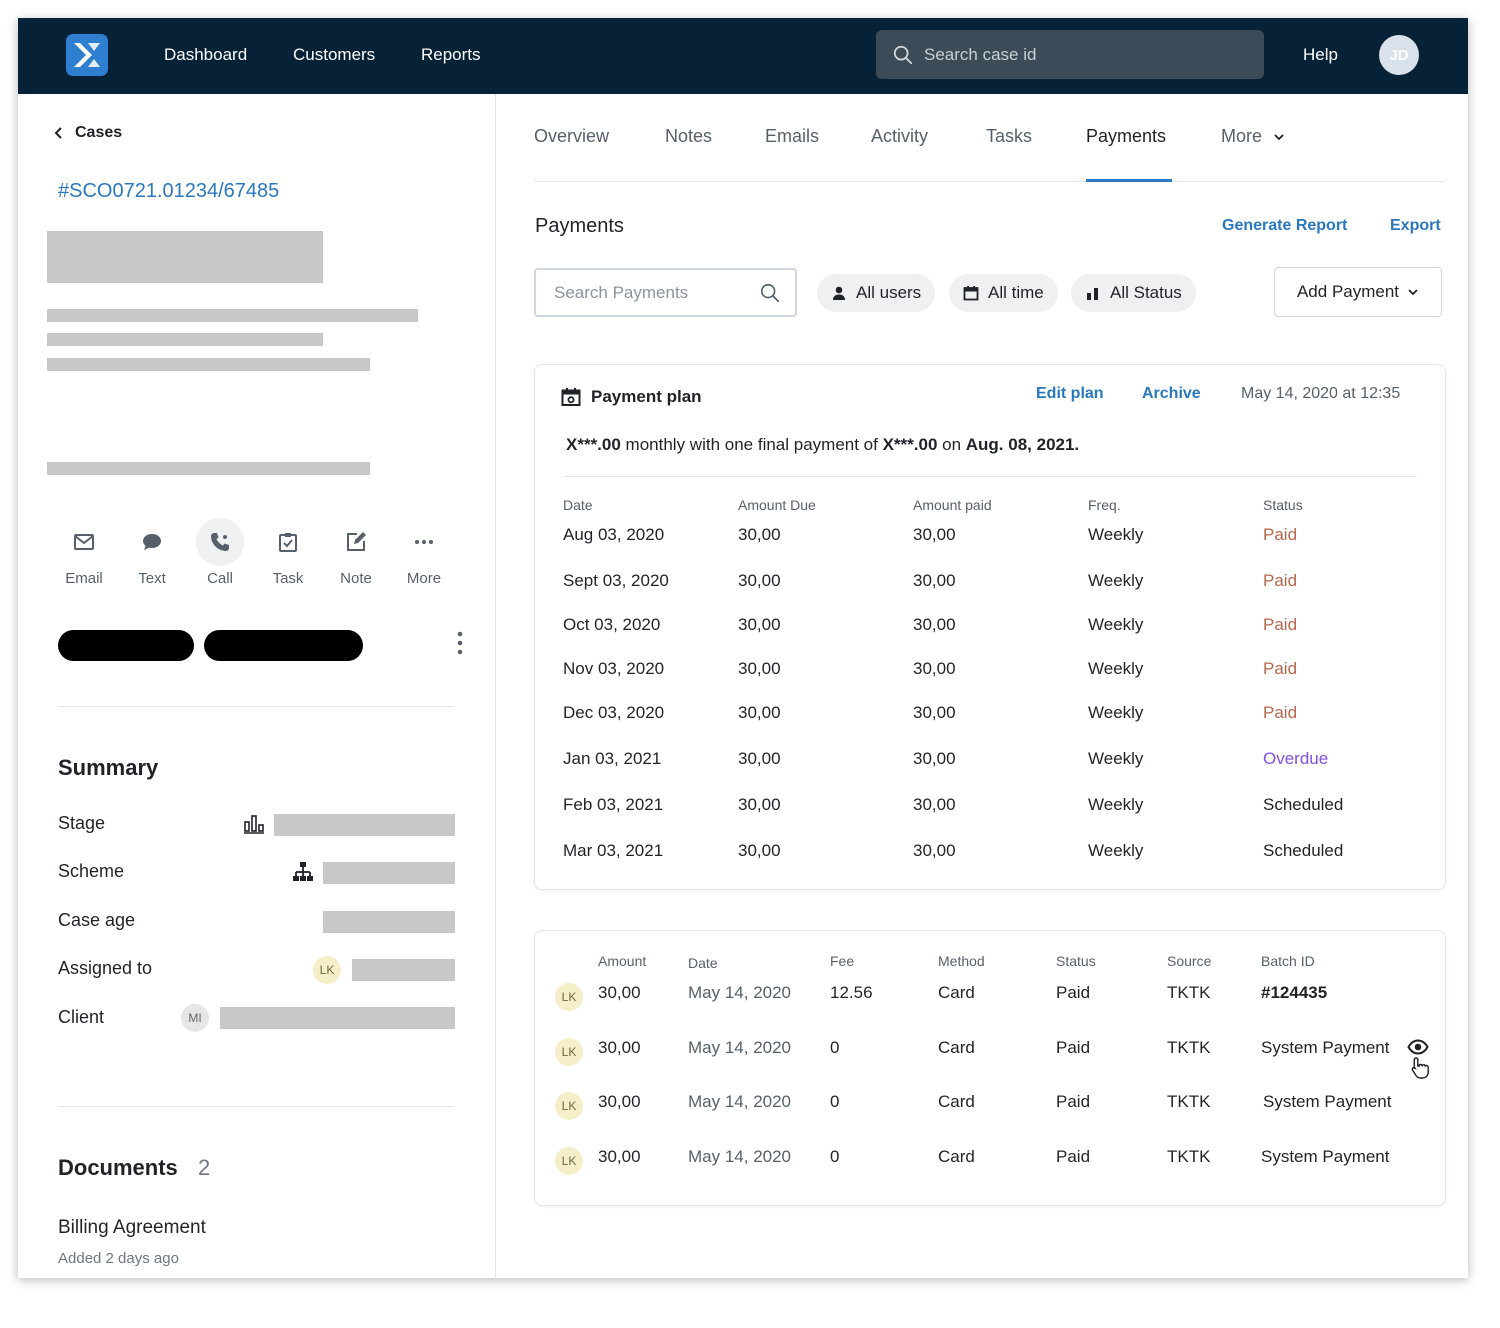 The image size is (1500, 1328). What do you see at coordinates (356, 578) in the screenshot?
I see `note-action-label: Note` at bounding box center [356, 578].